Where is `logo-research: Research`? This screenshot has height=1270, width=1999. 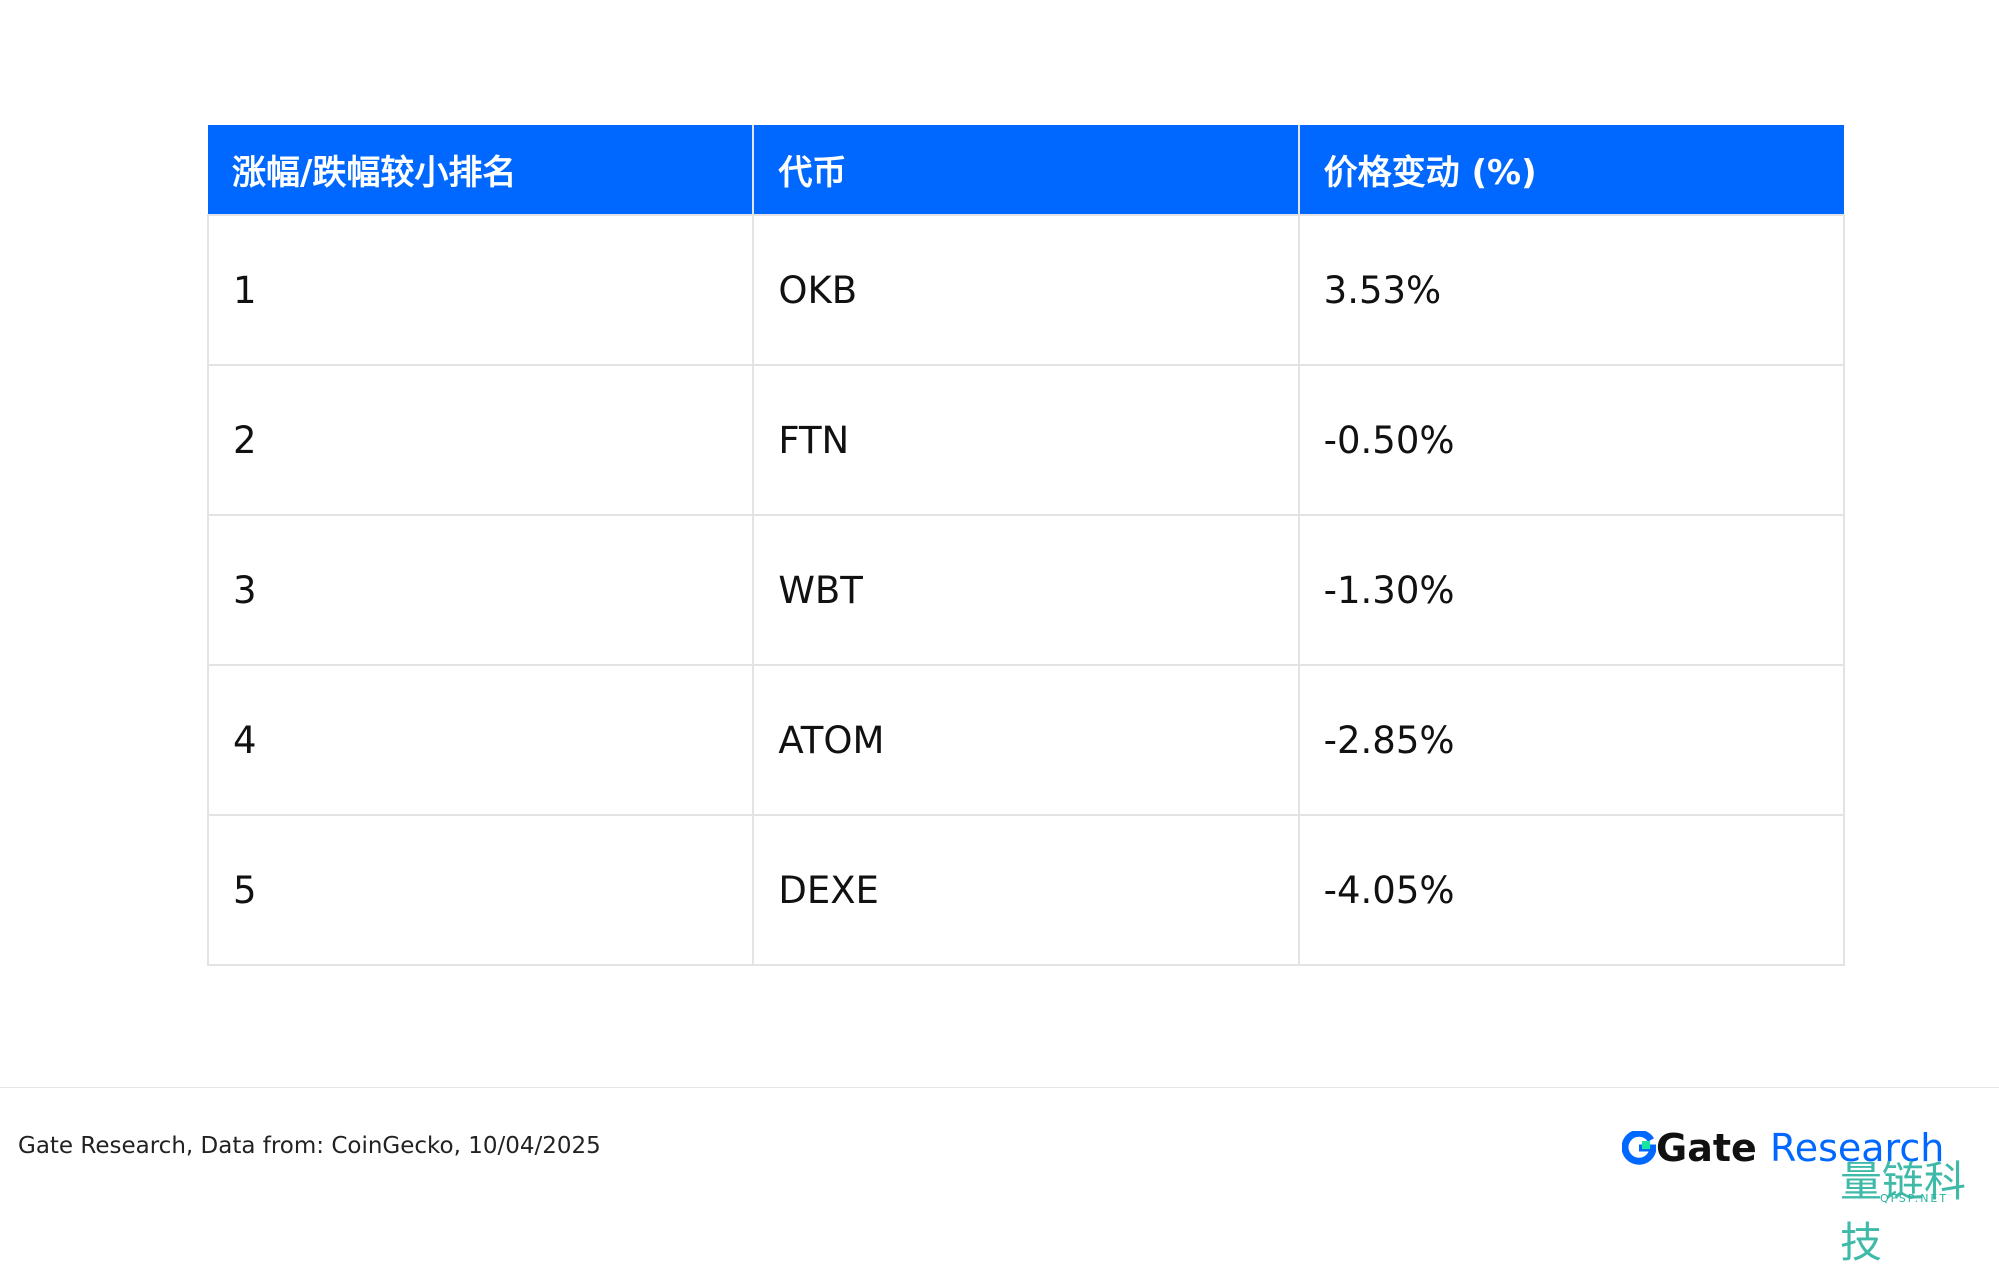 logo-research: Research is located at coordinates (1857, 1148).